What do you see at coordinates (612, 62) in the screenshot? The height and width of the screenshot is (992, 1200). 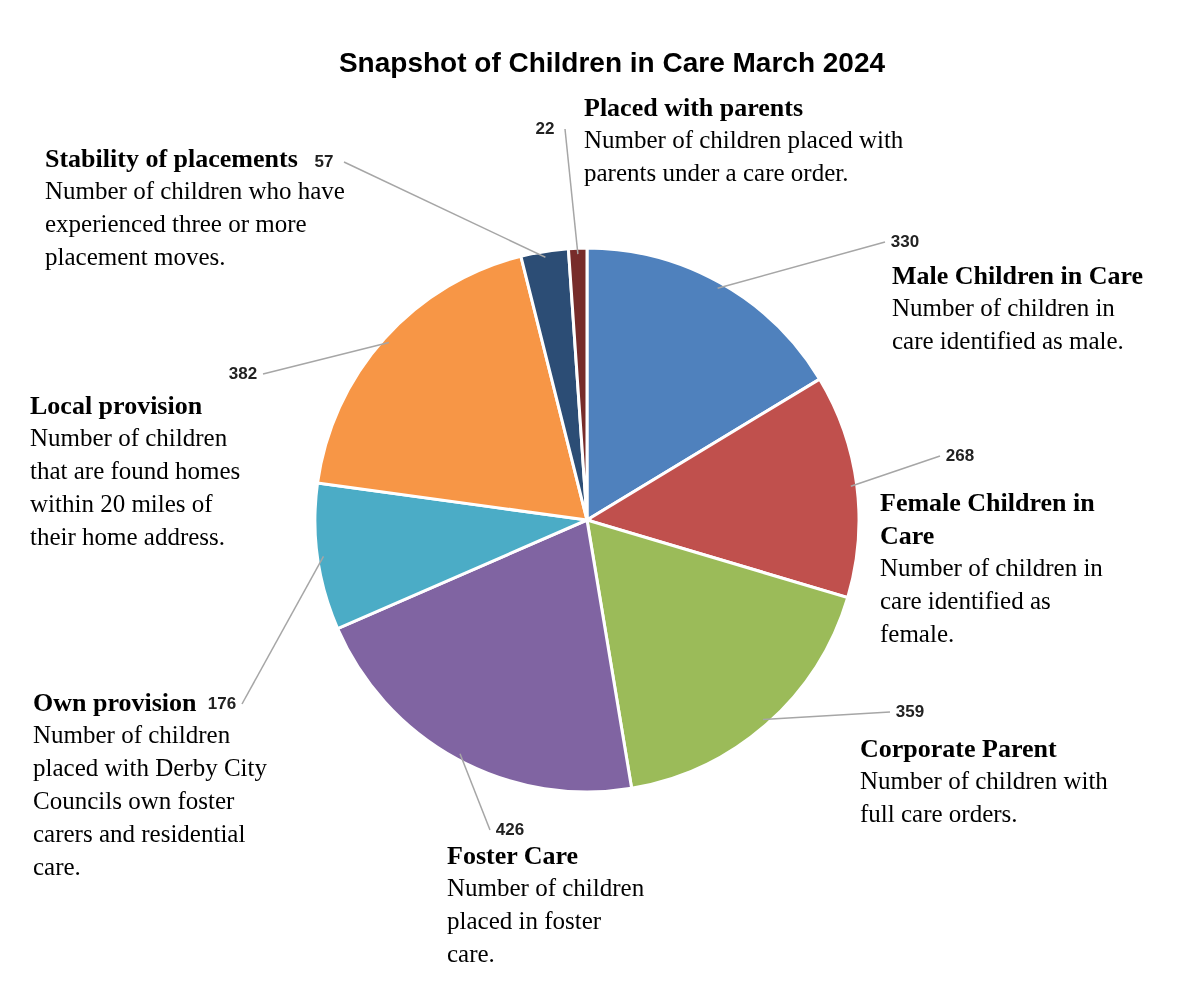 I see `chart-title: Snapshot of Children in Care March 2024` at bounding box center [612, 62].